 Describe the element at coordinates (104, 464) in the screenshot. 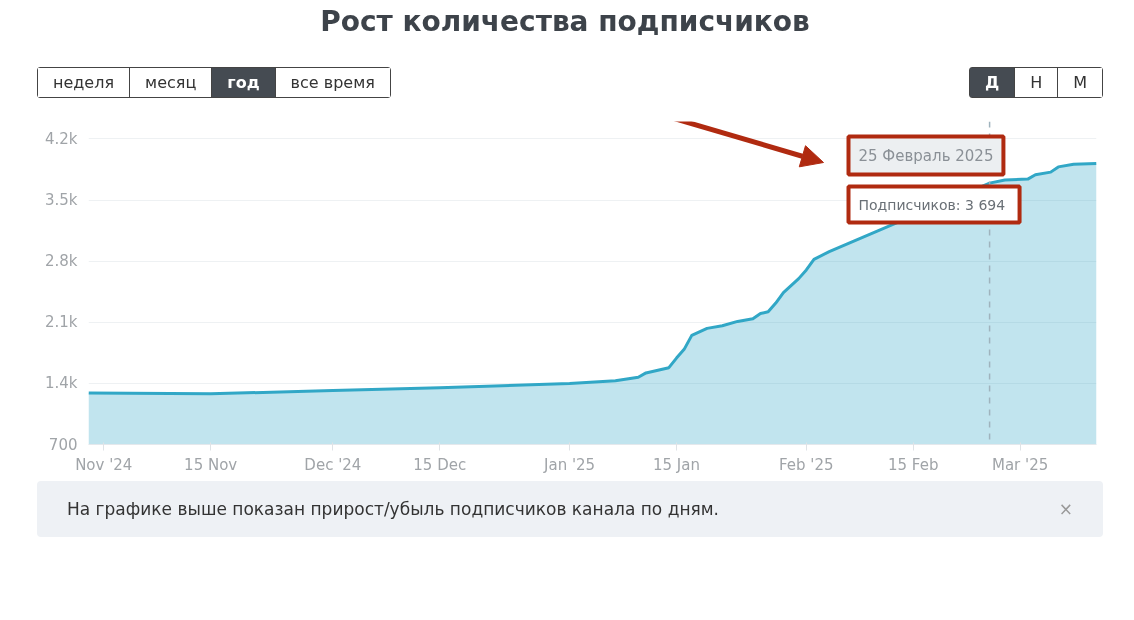

I see `x-tick-label: Nov '24` at that location.